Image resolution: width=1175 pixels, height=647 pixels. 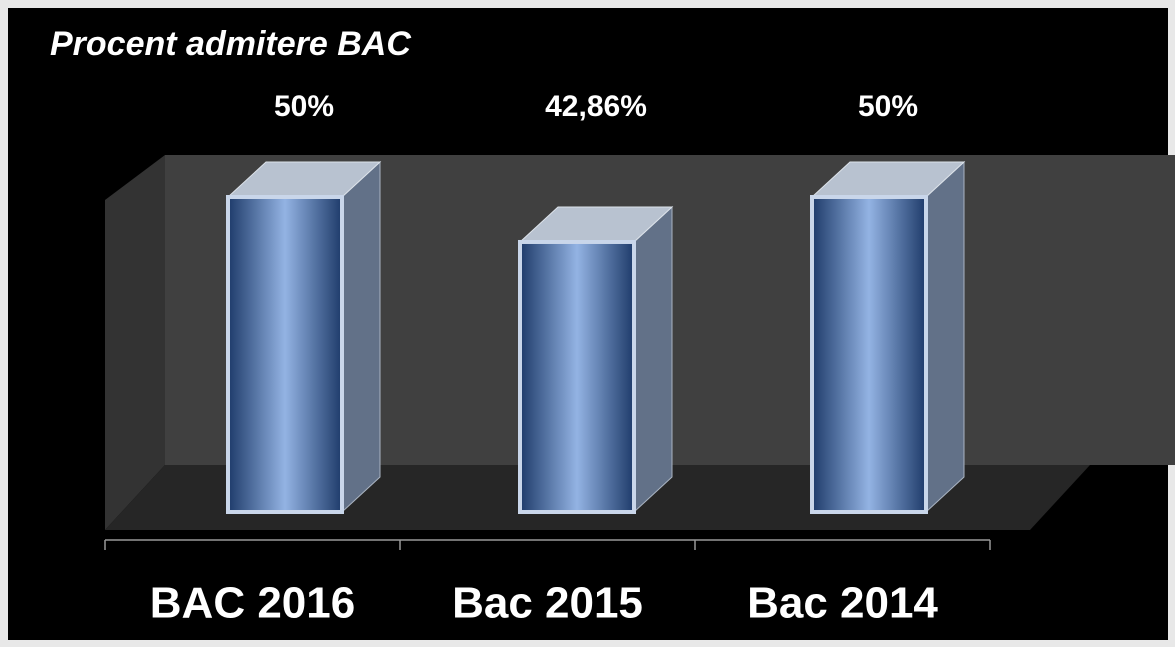 What do you see at coordinates (230, 44) in the screenshot?
I see `chart-title: Procent admitere BAC` at bounding box center [230, 44].